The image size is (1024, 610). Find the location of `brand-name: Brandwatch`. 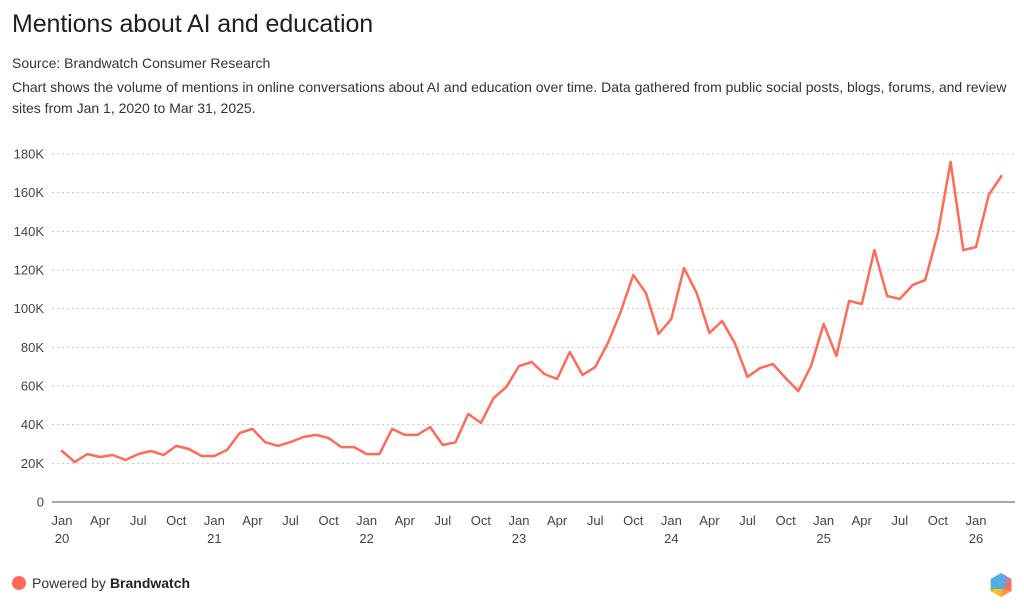

brand-name: Brandwatch is located at coordinates (150, 583).